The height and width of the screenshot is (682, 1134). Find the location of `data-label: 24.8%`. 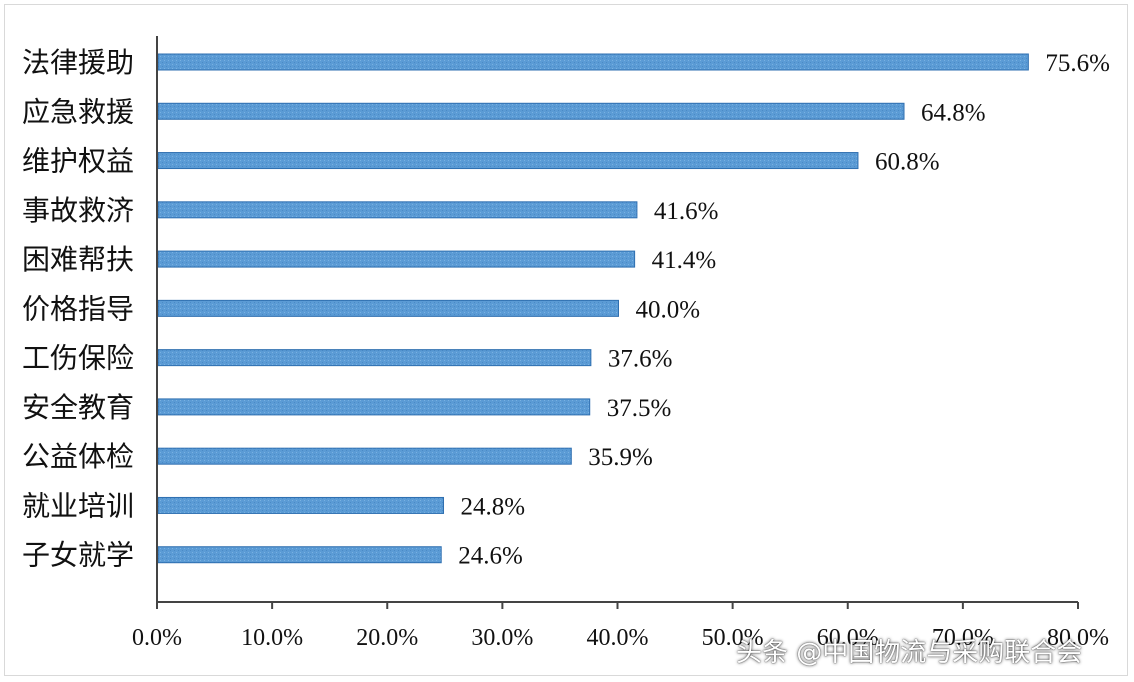

data-label: 24.8% is located at coordinates (493, 506).